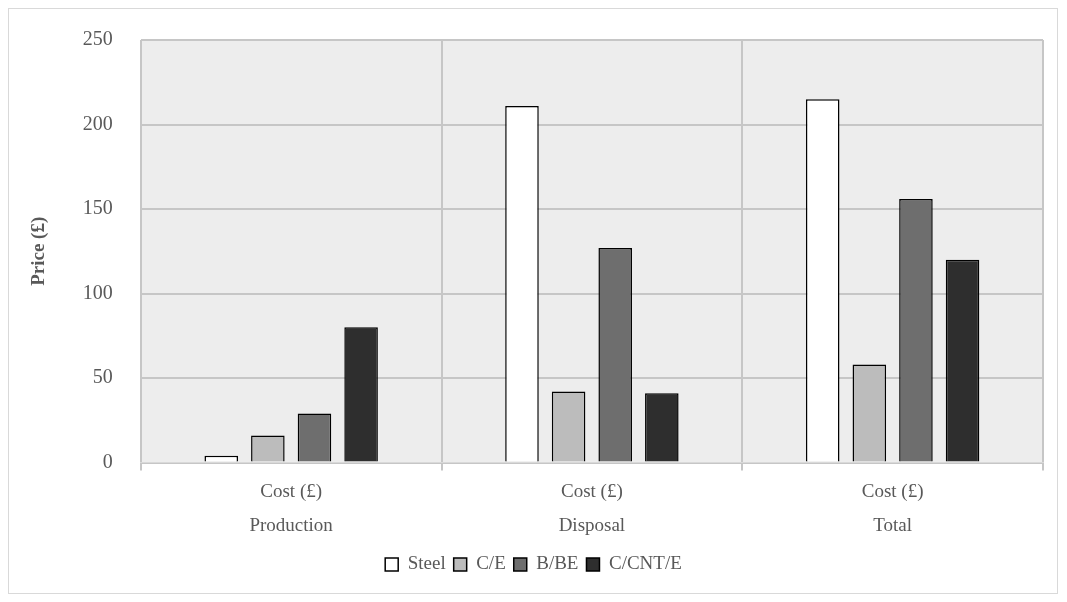 The image size is (1067, 602). What do you see at coordinates (892, 507) in the screenshot?
I see `x-tick-label: Cost (£) Total` at bounding box center [892, 507].